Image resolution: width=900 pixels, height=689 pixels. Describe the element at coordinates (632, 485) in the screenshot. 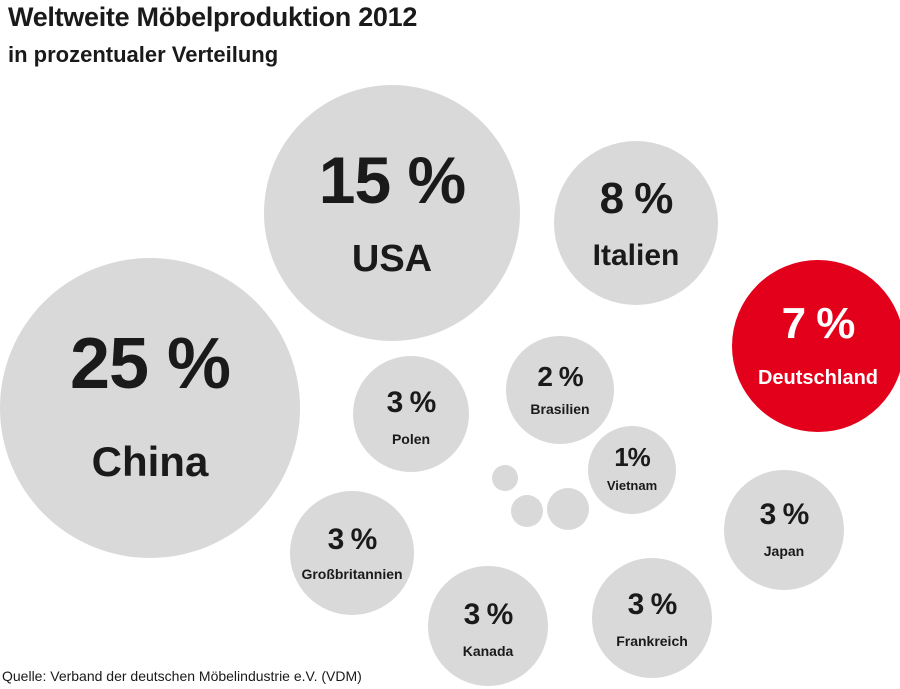

I see `category-label-vietnam: Vietnam` at that location.